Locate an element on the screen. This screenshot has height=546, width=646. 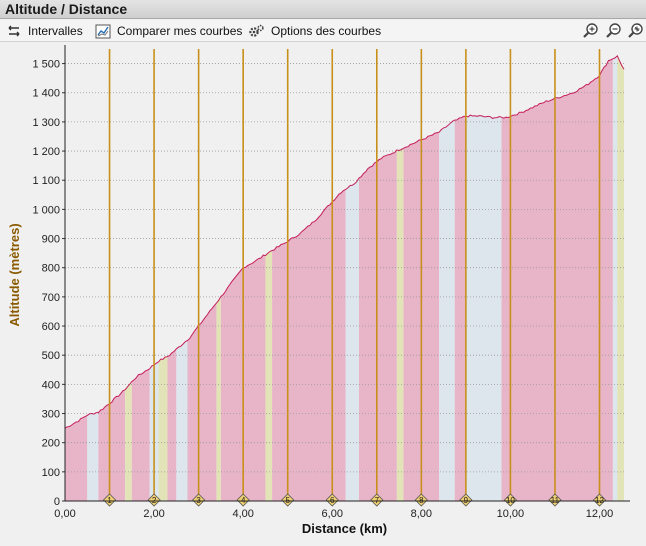
intervals-button: Intervalles is located at coordinates (44, 31).